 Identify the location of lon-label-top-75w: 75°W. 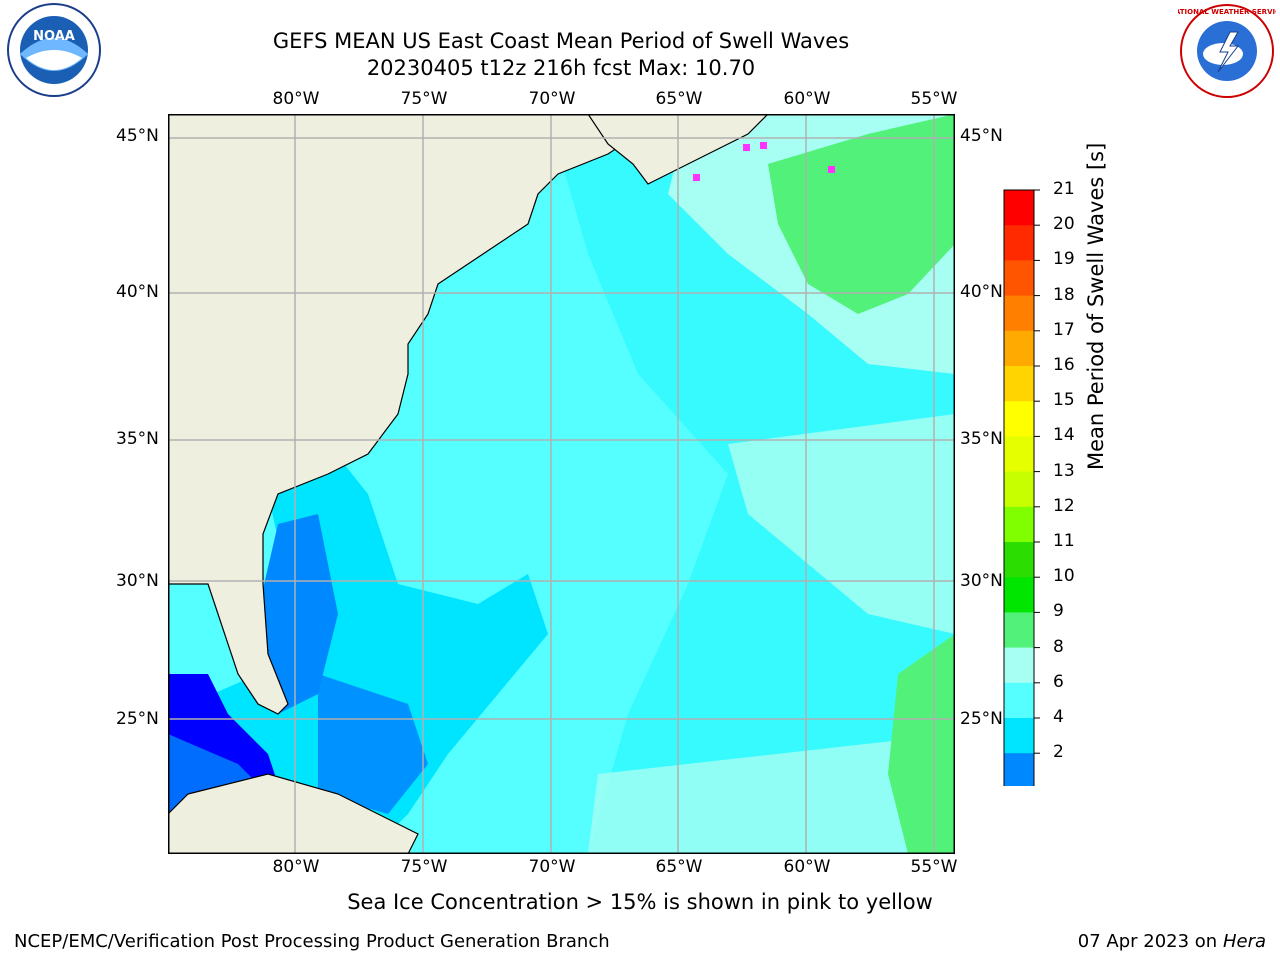
(424, 99).